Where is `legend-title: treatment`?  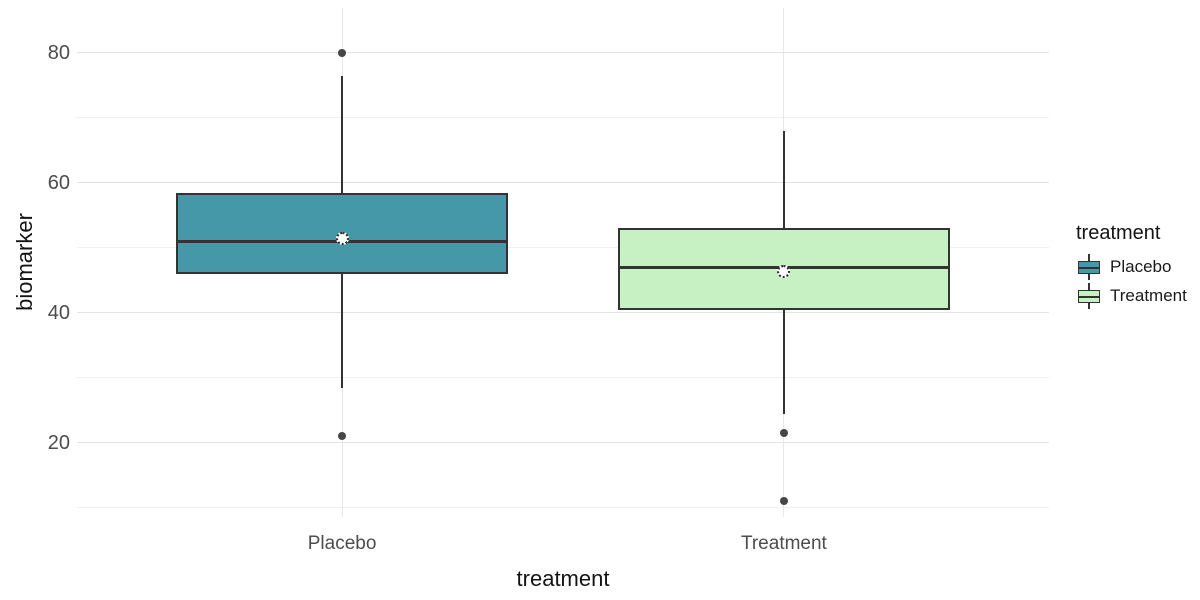
legend-title: treatment is located at coordinates (1118, 233).